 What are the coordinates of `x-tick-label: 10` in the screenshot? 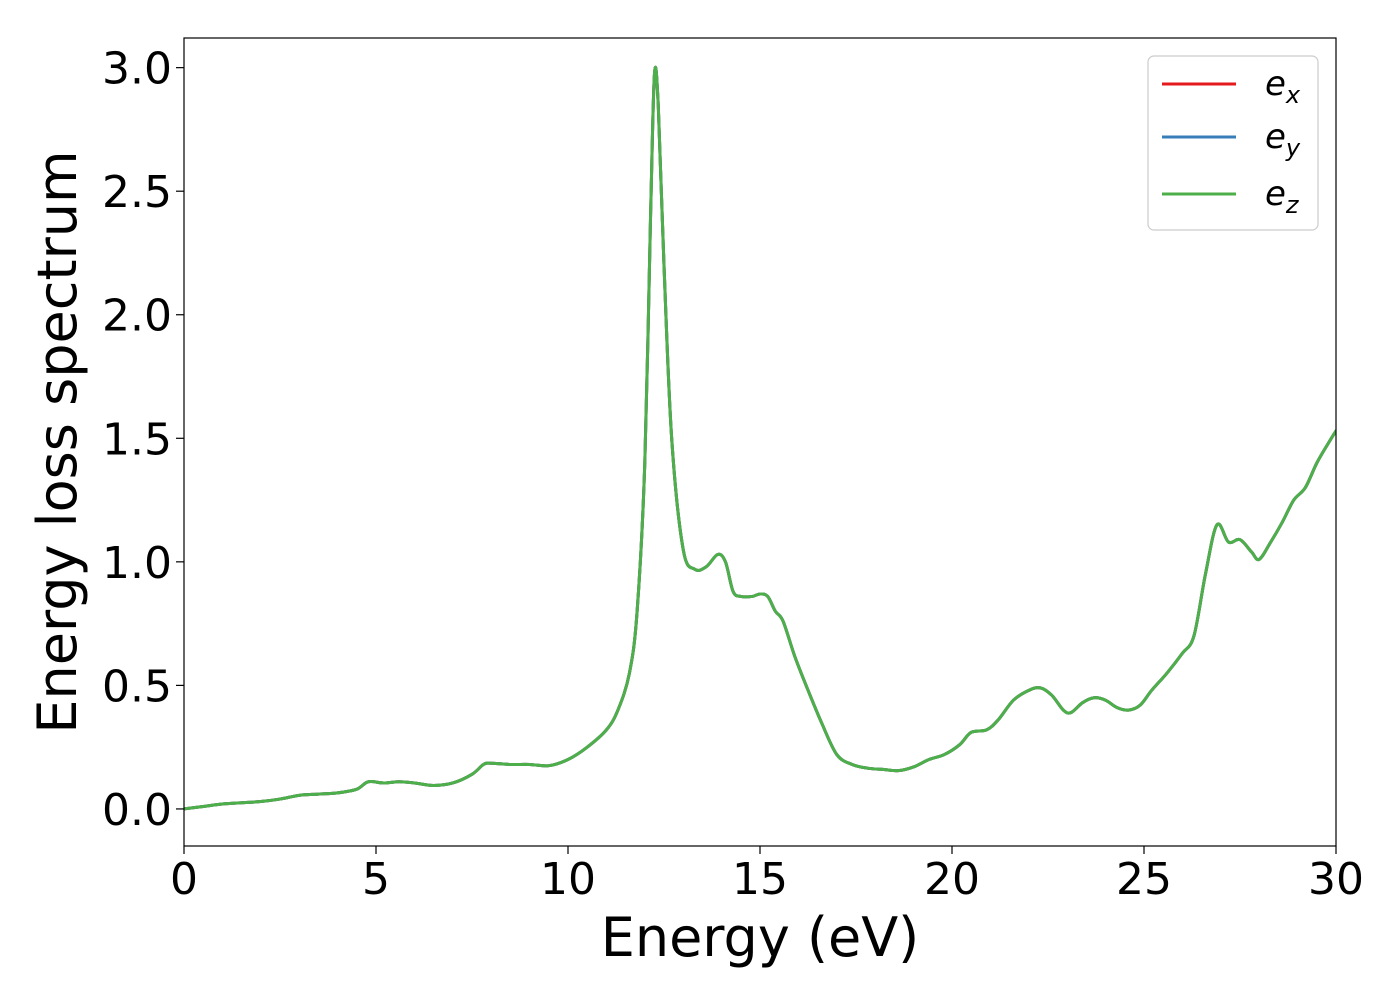 It's located at (568, 879).